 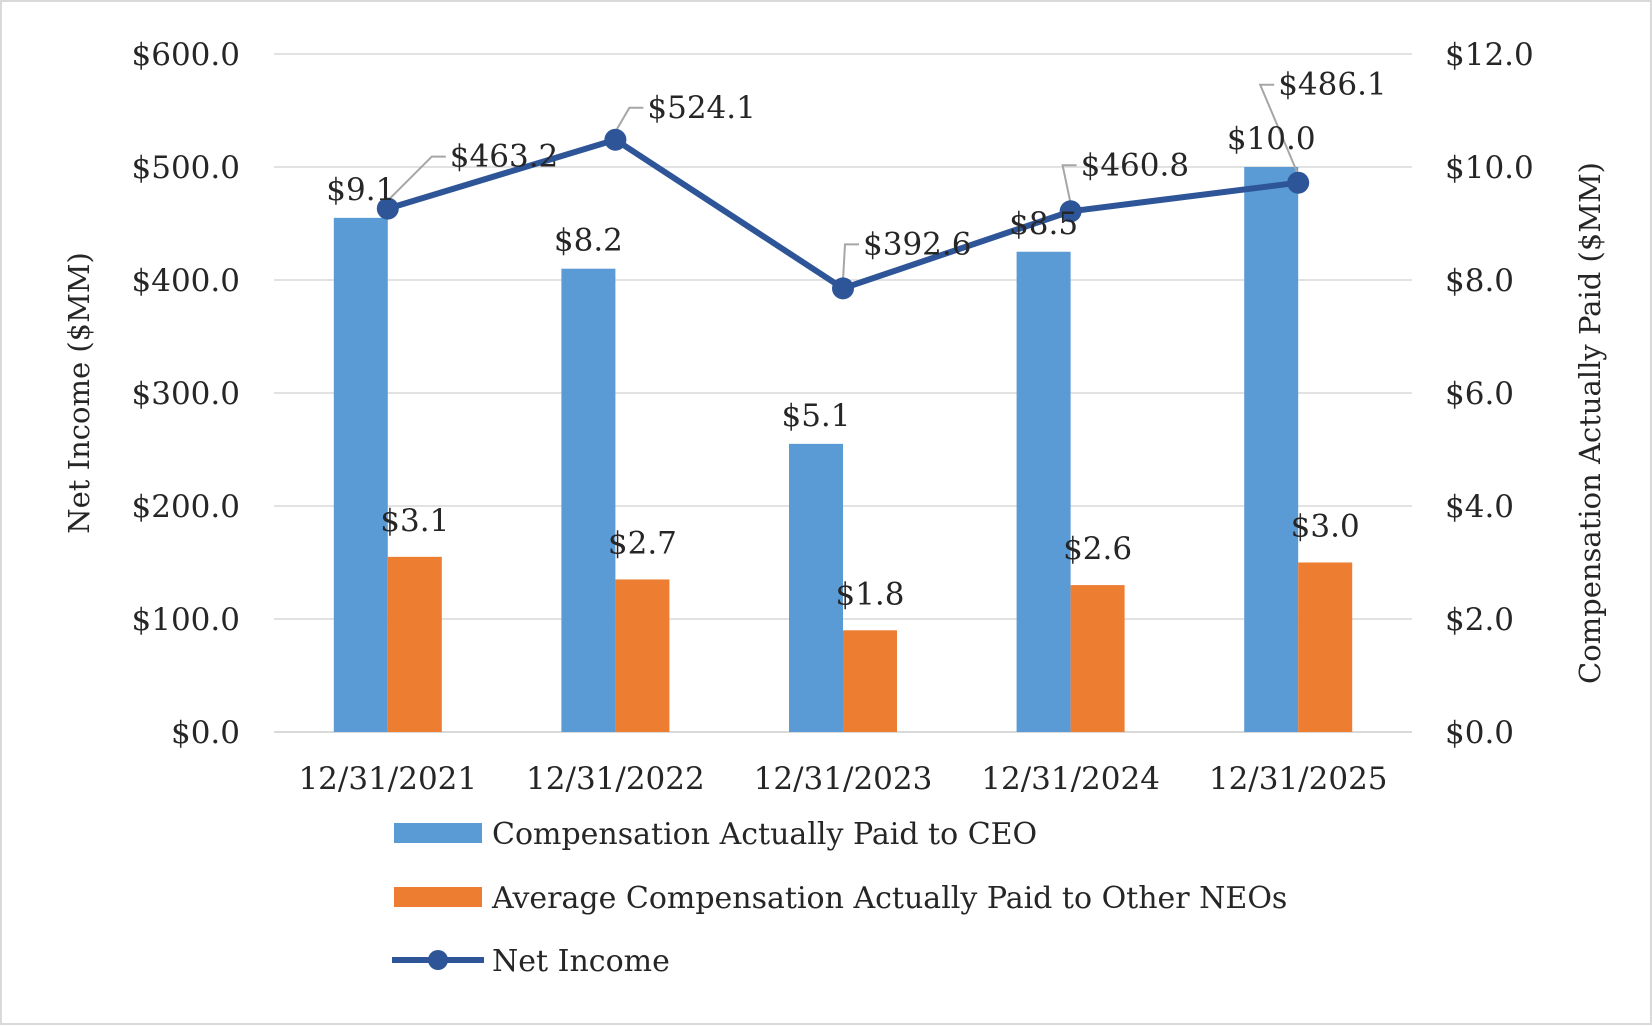 What do you see at coordinates (1479, 733) in the screenshot?
I see `right-tick-label: $0.0` at bounding box center [1479, 733].